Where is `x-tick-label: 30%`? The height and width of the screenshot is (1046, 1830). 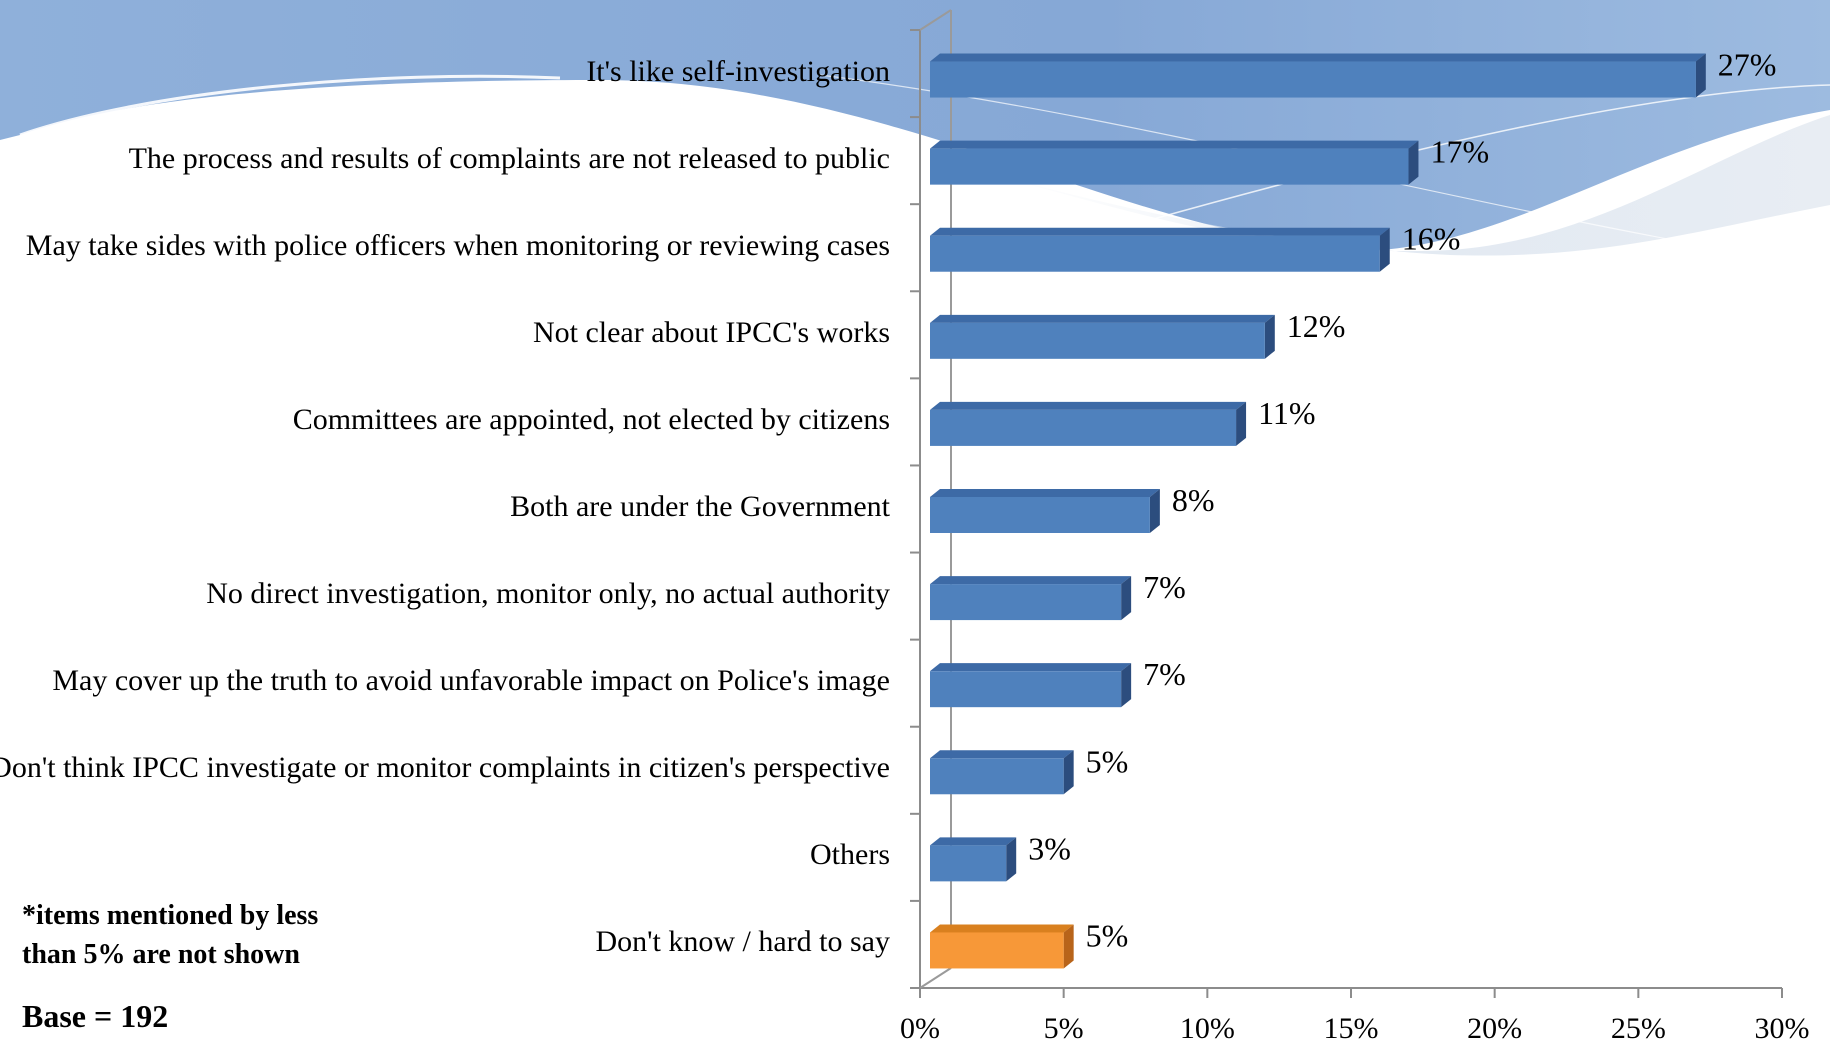
x-tick-label: 30% is located at coordinates (1782, 1028).